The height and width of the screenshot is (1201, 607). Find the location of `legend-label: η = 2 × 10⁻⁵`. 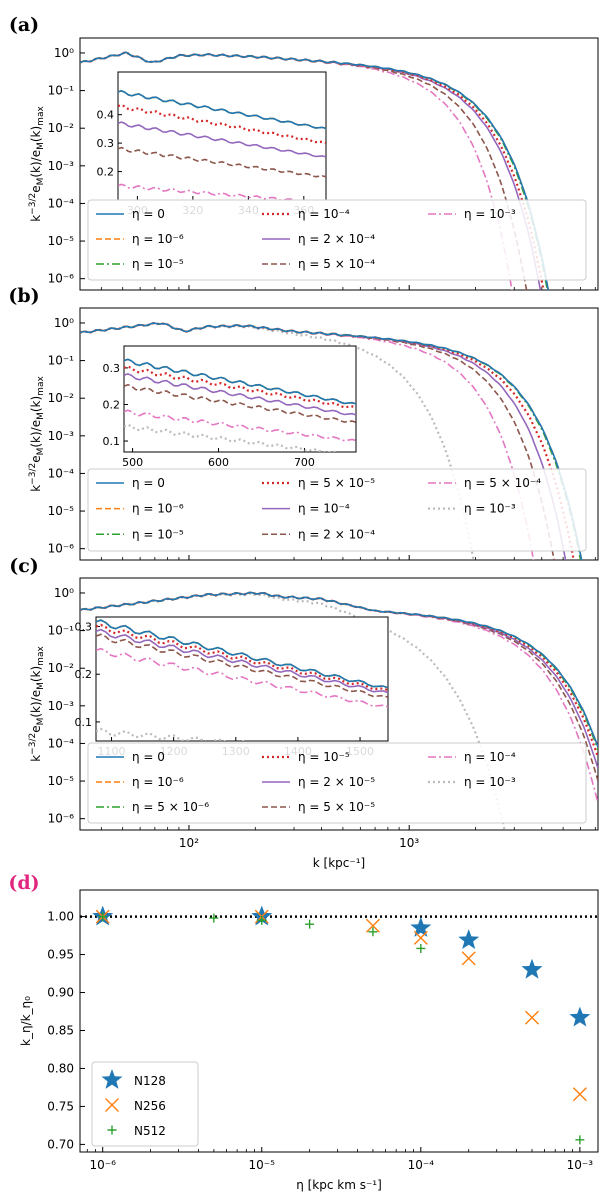

legend-label: η = 2 × 10⁻⁵ is located at coordinates (336, 782).